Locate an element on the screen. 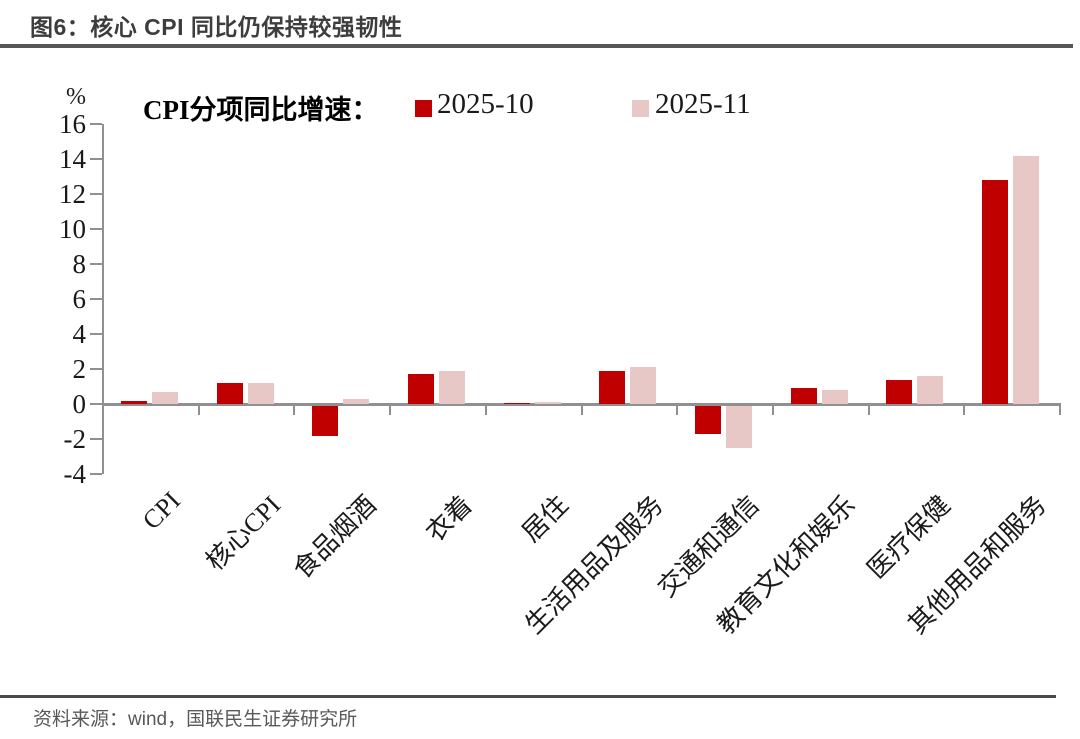 The height and width of the screenshot is (739, 1080). x-category-label: CPI is located at coordinates (162, 511).